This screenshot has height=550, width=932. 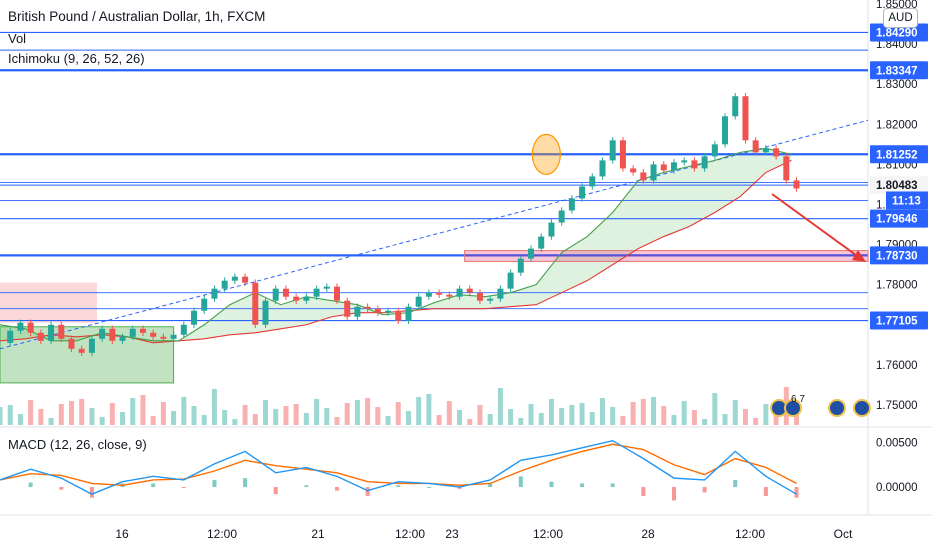 What do you see at coordinates (452, 534) in the screenshot?
I see `time-tick-label: 23` at bounding box center [452, 534].